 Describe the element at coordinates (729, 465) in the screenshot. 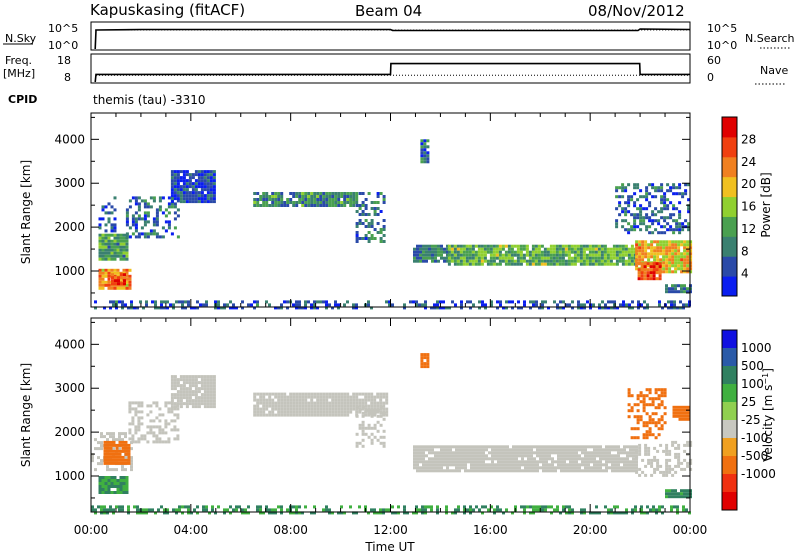

I see `velocity-colorbar-swatch` at that location.